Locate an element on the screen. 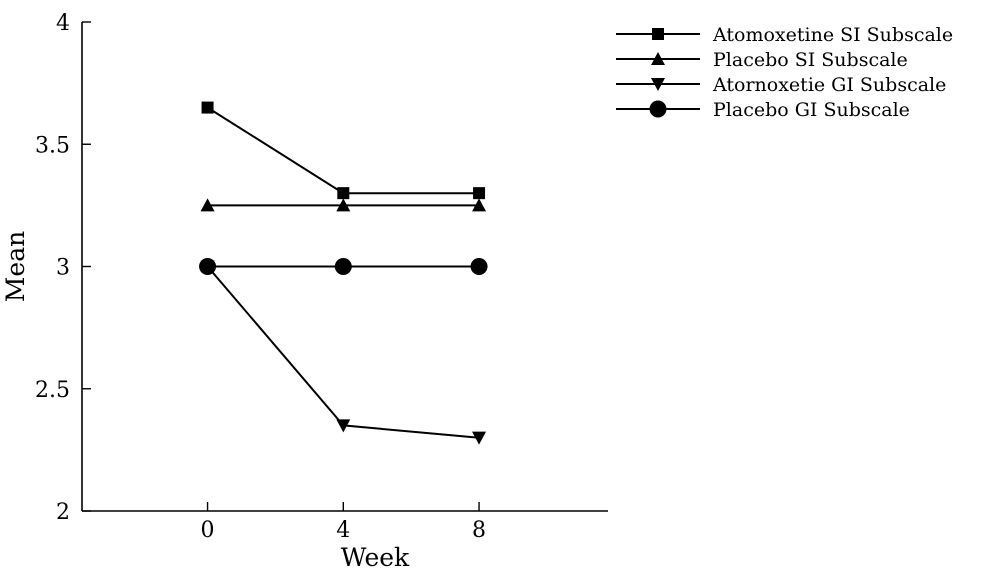 The width and height of the screenshot is (1000, 577). x-tick-label: 8 is located at coordinates (479, 530).